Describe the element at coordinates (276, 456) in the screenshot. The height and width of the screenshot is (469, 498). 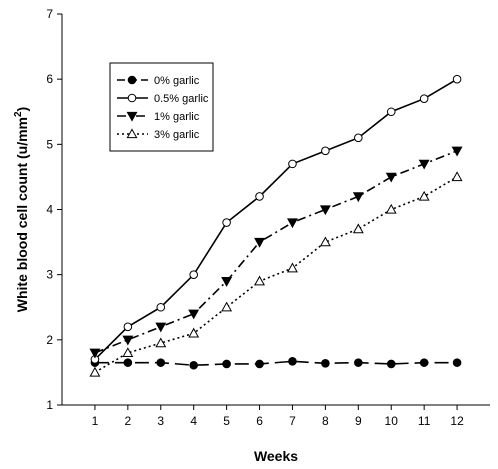
I see `x-axis-title: Weeks` at that location.